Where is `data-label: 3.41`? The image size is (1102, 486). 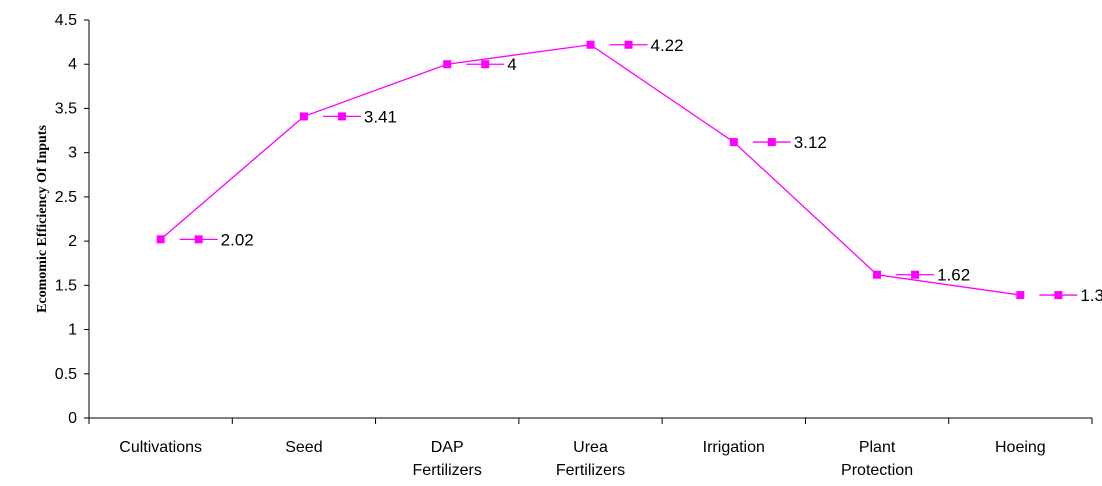 data-label: 3.41 is located at coordinates (380, 116).